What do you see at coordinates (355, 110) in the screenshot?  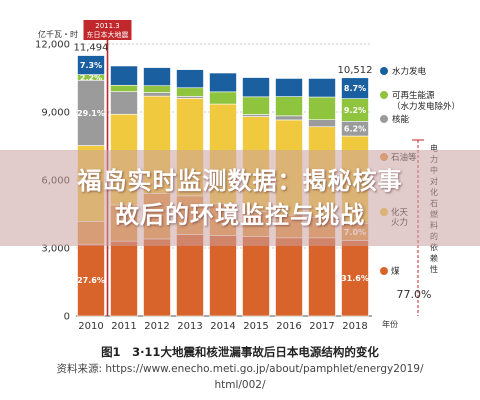 I see `data-label: 9.2%` at bounding box center [355, 110].